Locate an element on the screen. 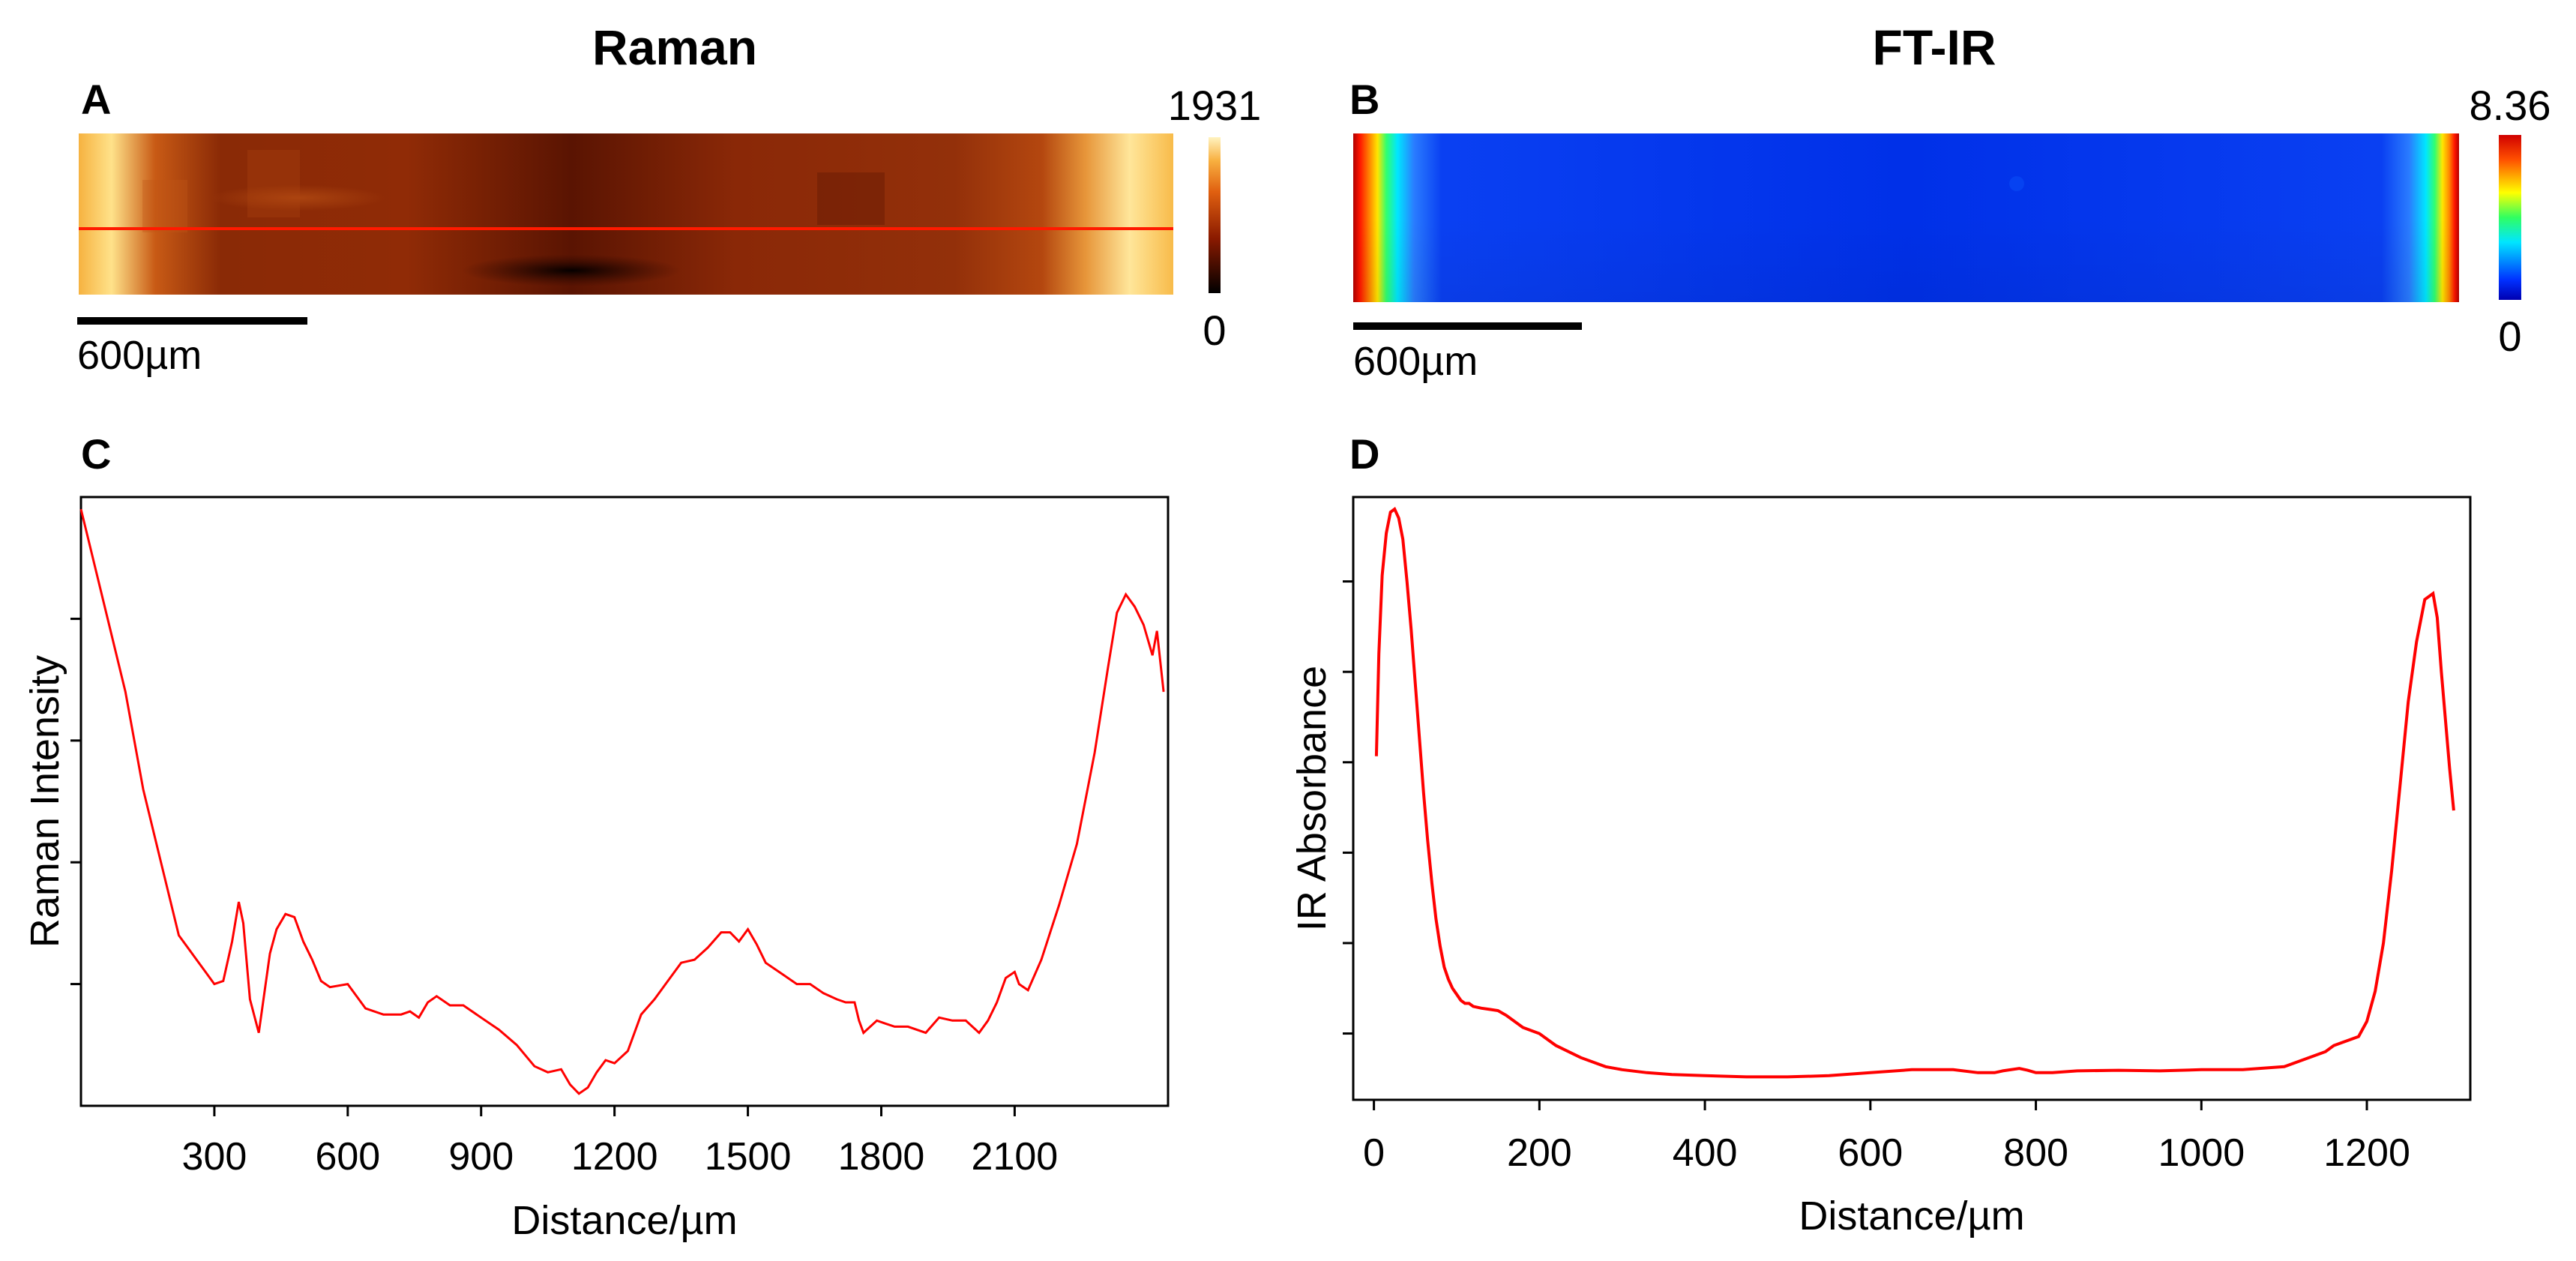  chart-c-xtick-label: 900 is located at coordinates (481, 1157).